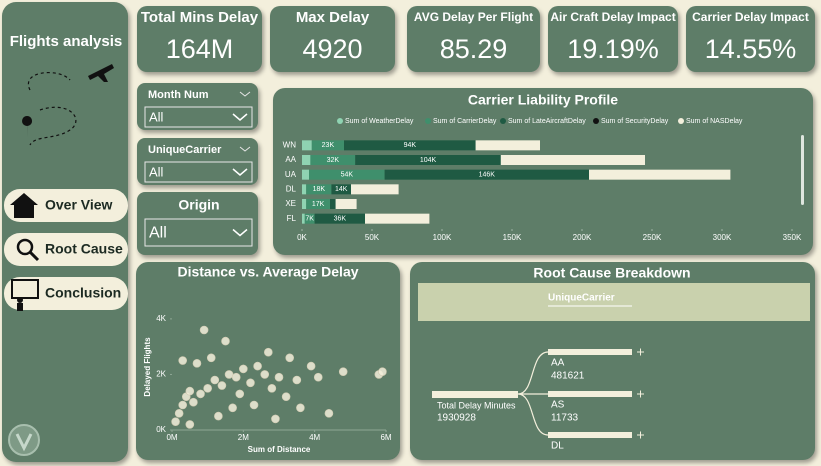  What do you see at coordinates (267, 272) in the screenshot?
I see `chart-title: Distance vs. Average Delay` at bounding box center [267, 272].